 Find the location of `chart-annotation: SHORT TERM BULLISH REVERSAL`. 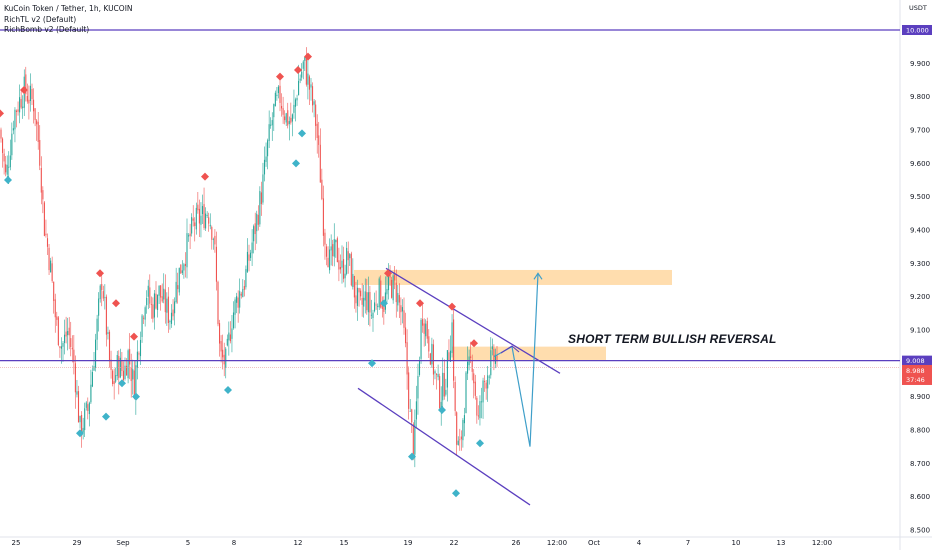

chart-annotation: SHORT TERM BULLISH REVERSAL is located at coordinates (672, 339).